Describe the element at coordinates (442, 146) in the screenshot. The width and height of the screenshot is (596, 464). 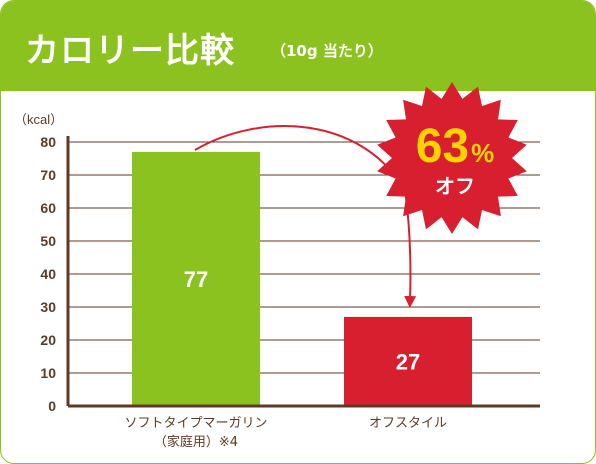
I see `percent-number: 63` at that location.